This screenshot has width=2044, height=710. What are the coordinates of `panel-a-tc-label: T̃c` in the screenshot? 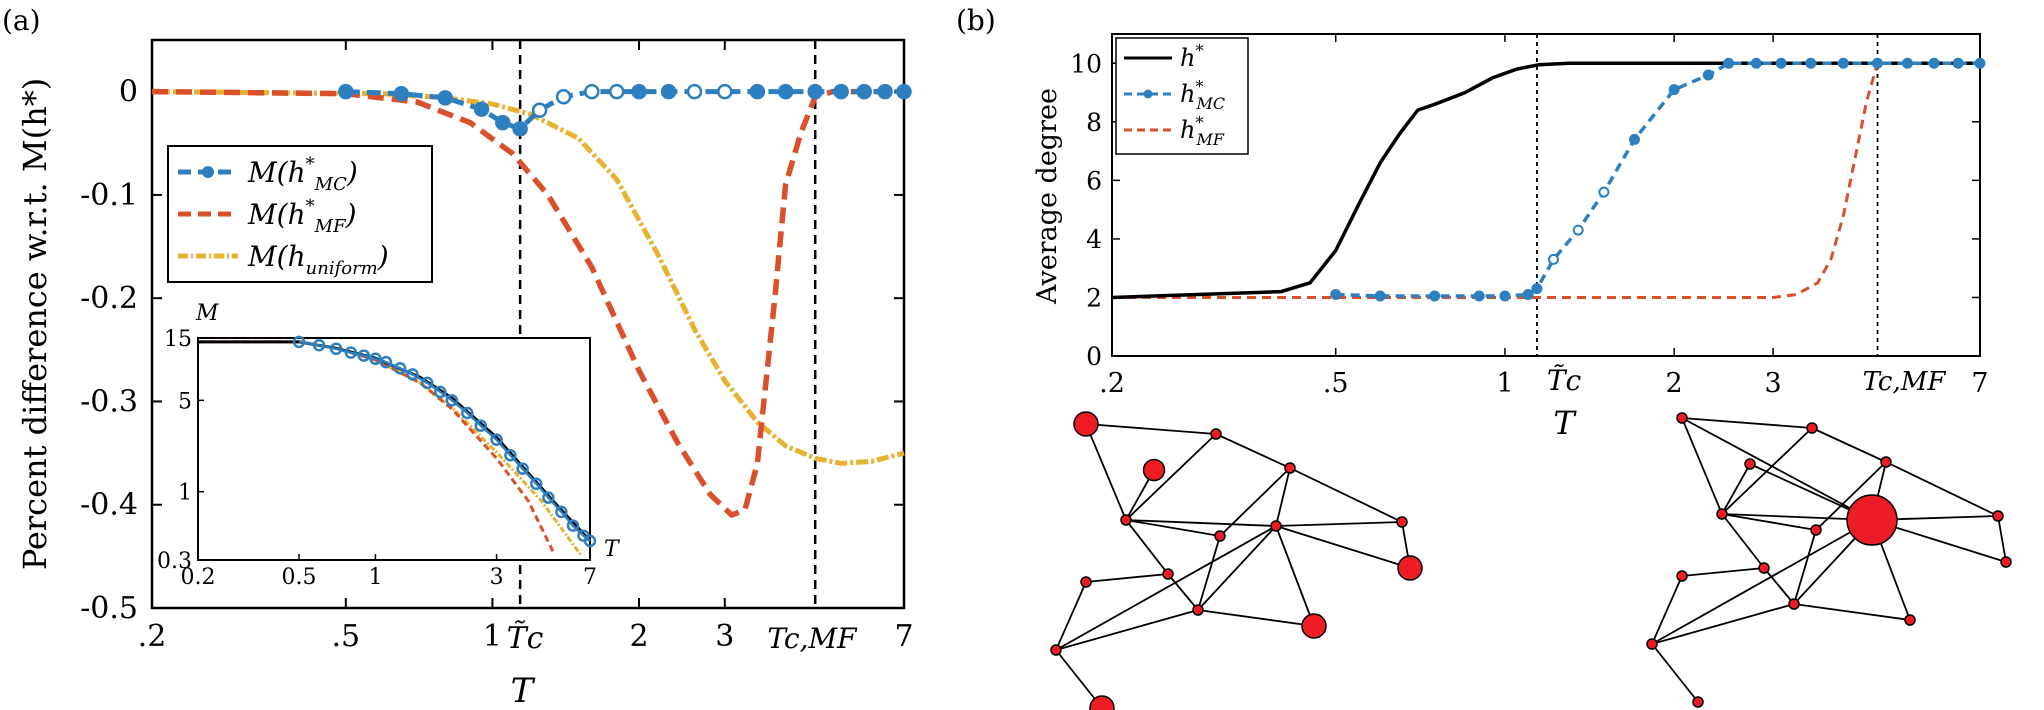 It's located at (525, 638).